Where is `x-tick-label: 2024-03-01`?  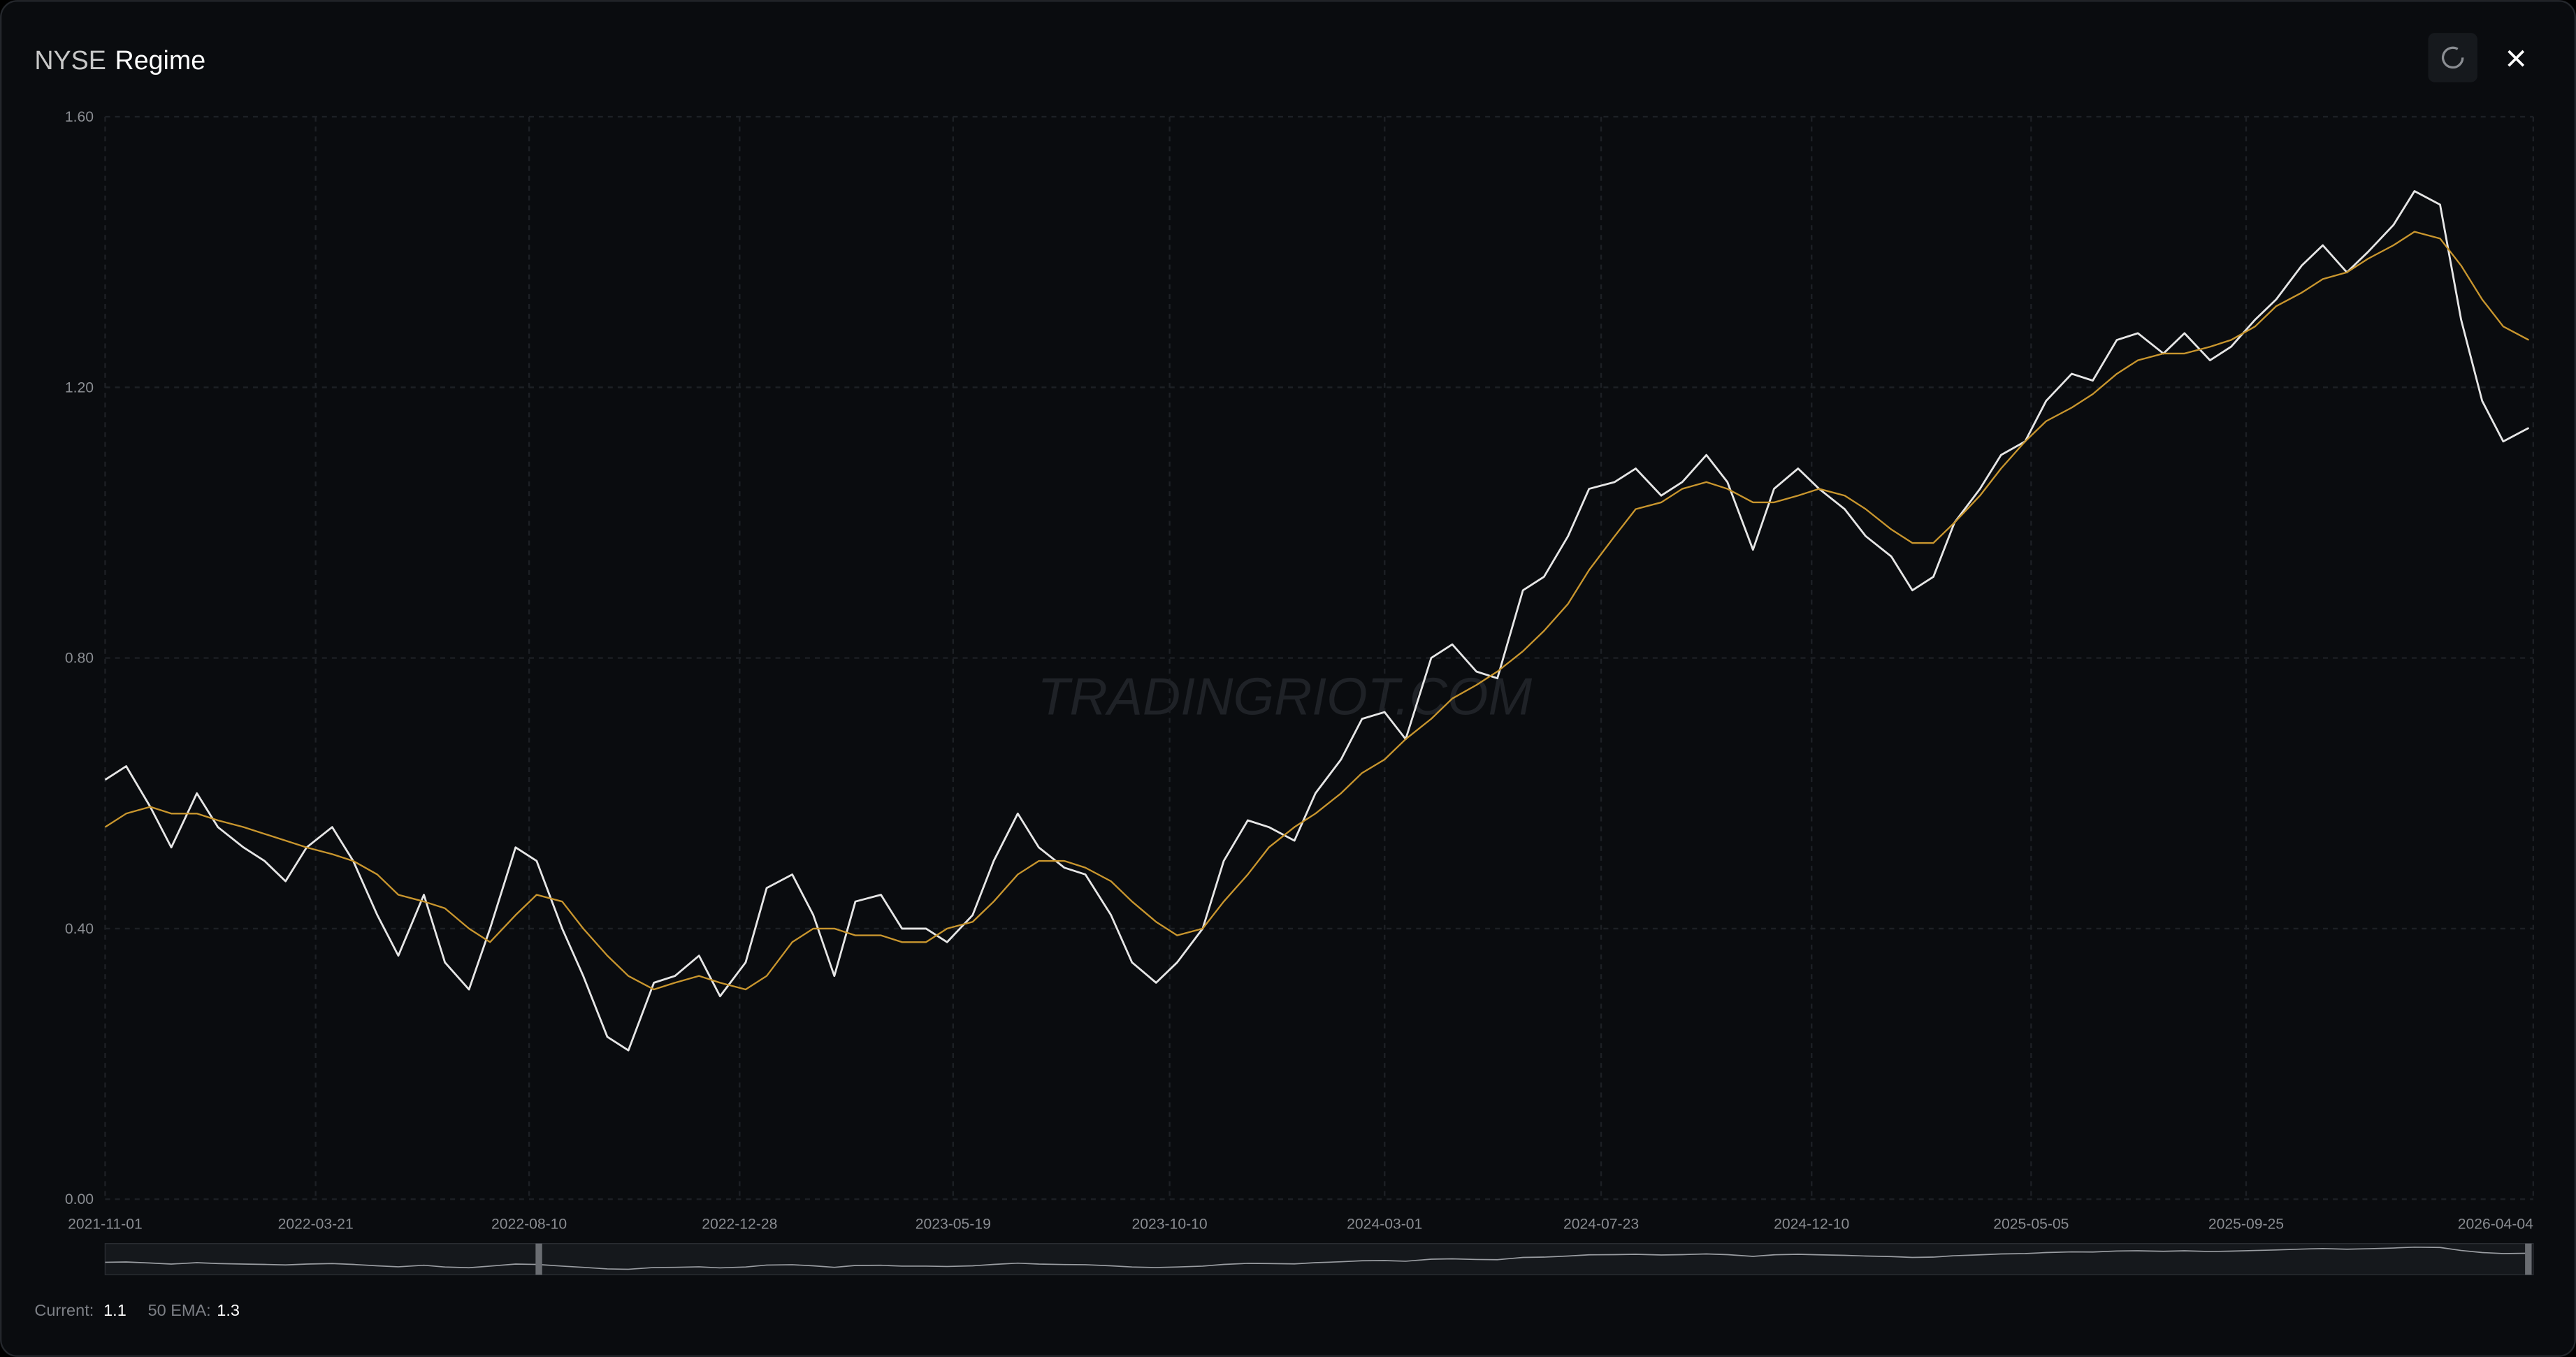
x-tick-label: 2024-03-01 is located at coordinates (1384, 1225).